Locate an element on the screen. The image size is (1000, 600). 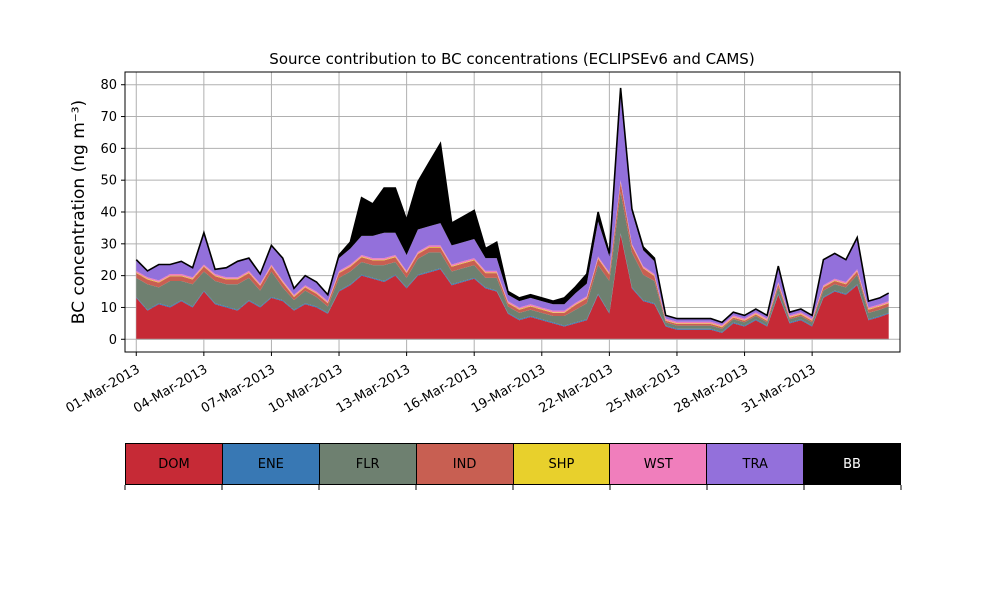
area-dom is located at coordinates (512, 287).